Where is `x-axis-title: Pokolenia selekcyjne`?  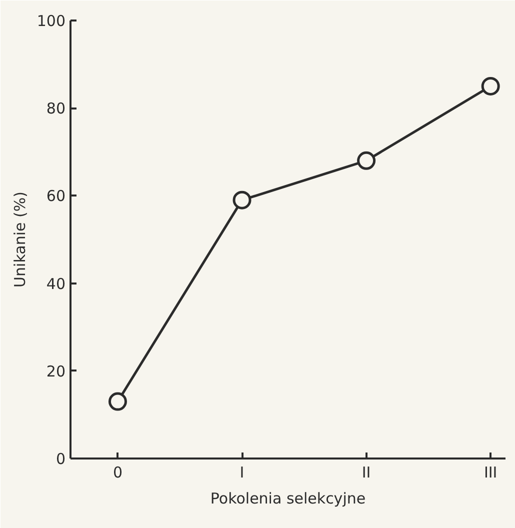 x-axis-title: Pokolenia selekcyjne is located at coordinates (288, 499).